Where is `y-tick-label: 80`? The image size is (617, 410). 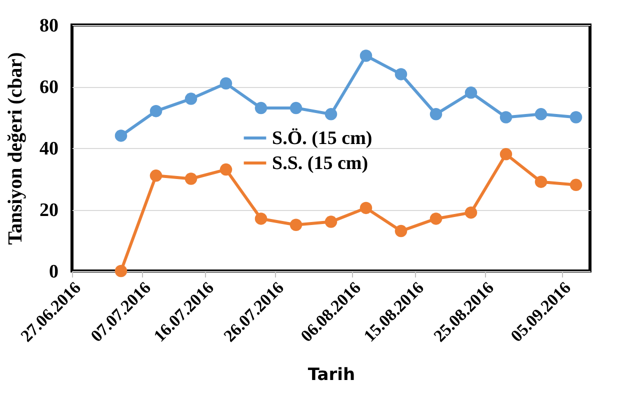 y-tick-label: 80 is located at coordinates (49, 26).